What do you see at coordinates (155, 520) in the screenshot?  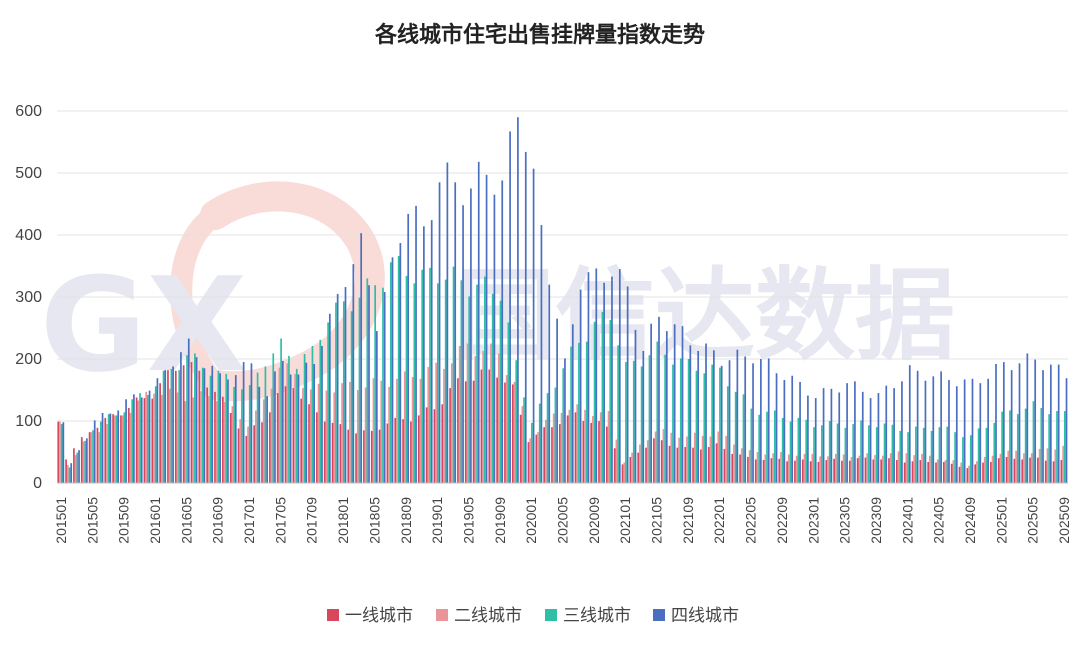 I see `x-tick-label: 201601` at bounding box center [155, 520].